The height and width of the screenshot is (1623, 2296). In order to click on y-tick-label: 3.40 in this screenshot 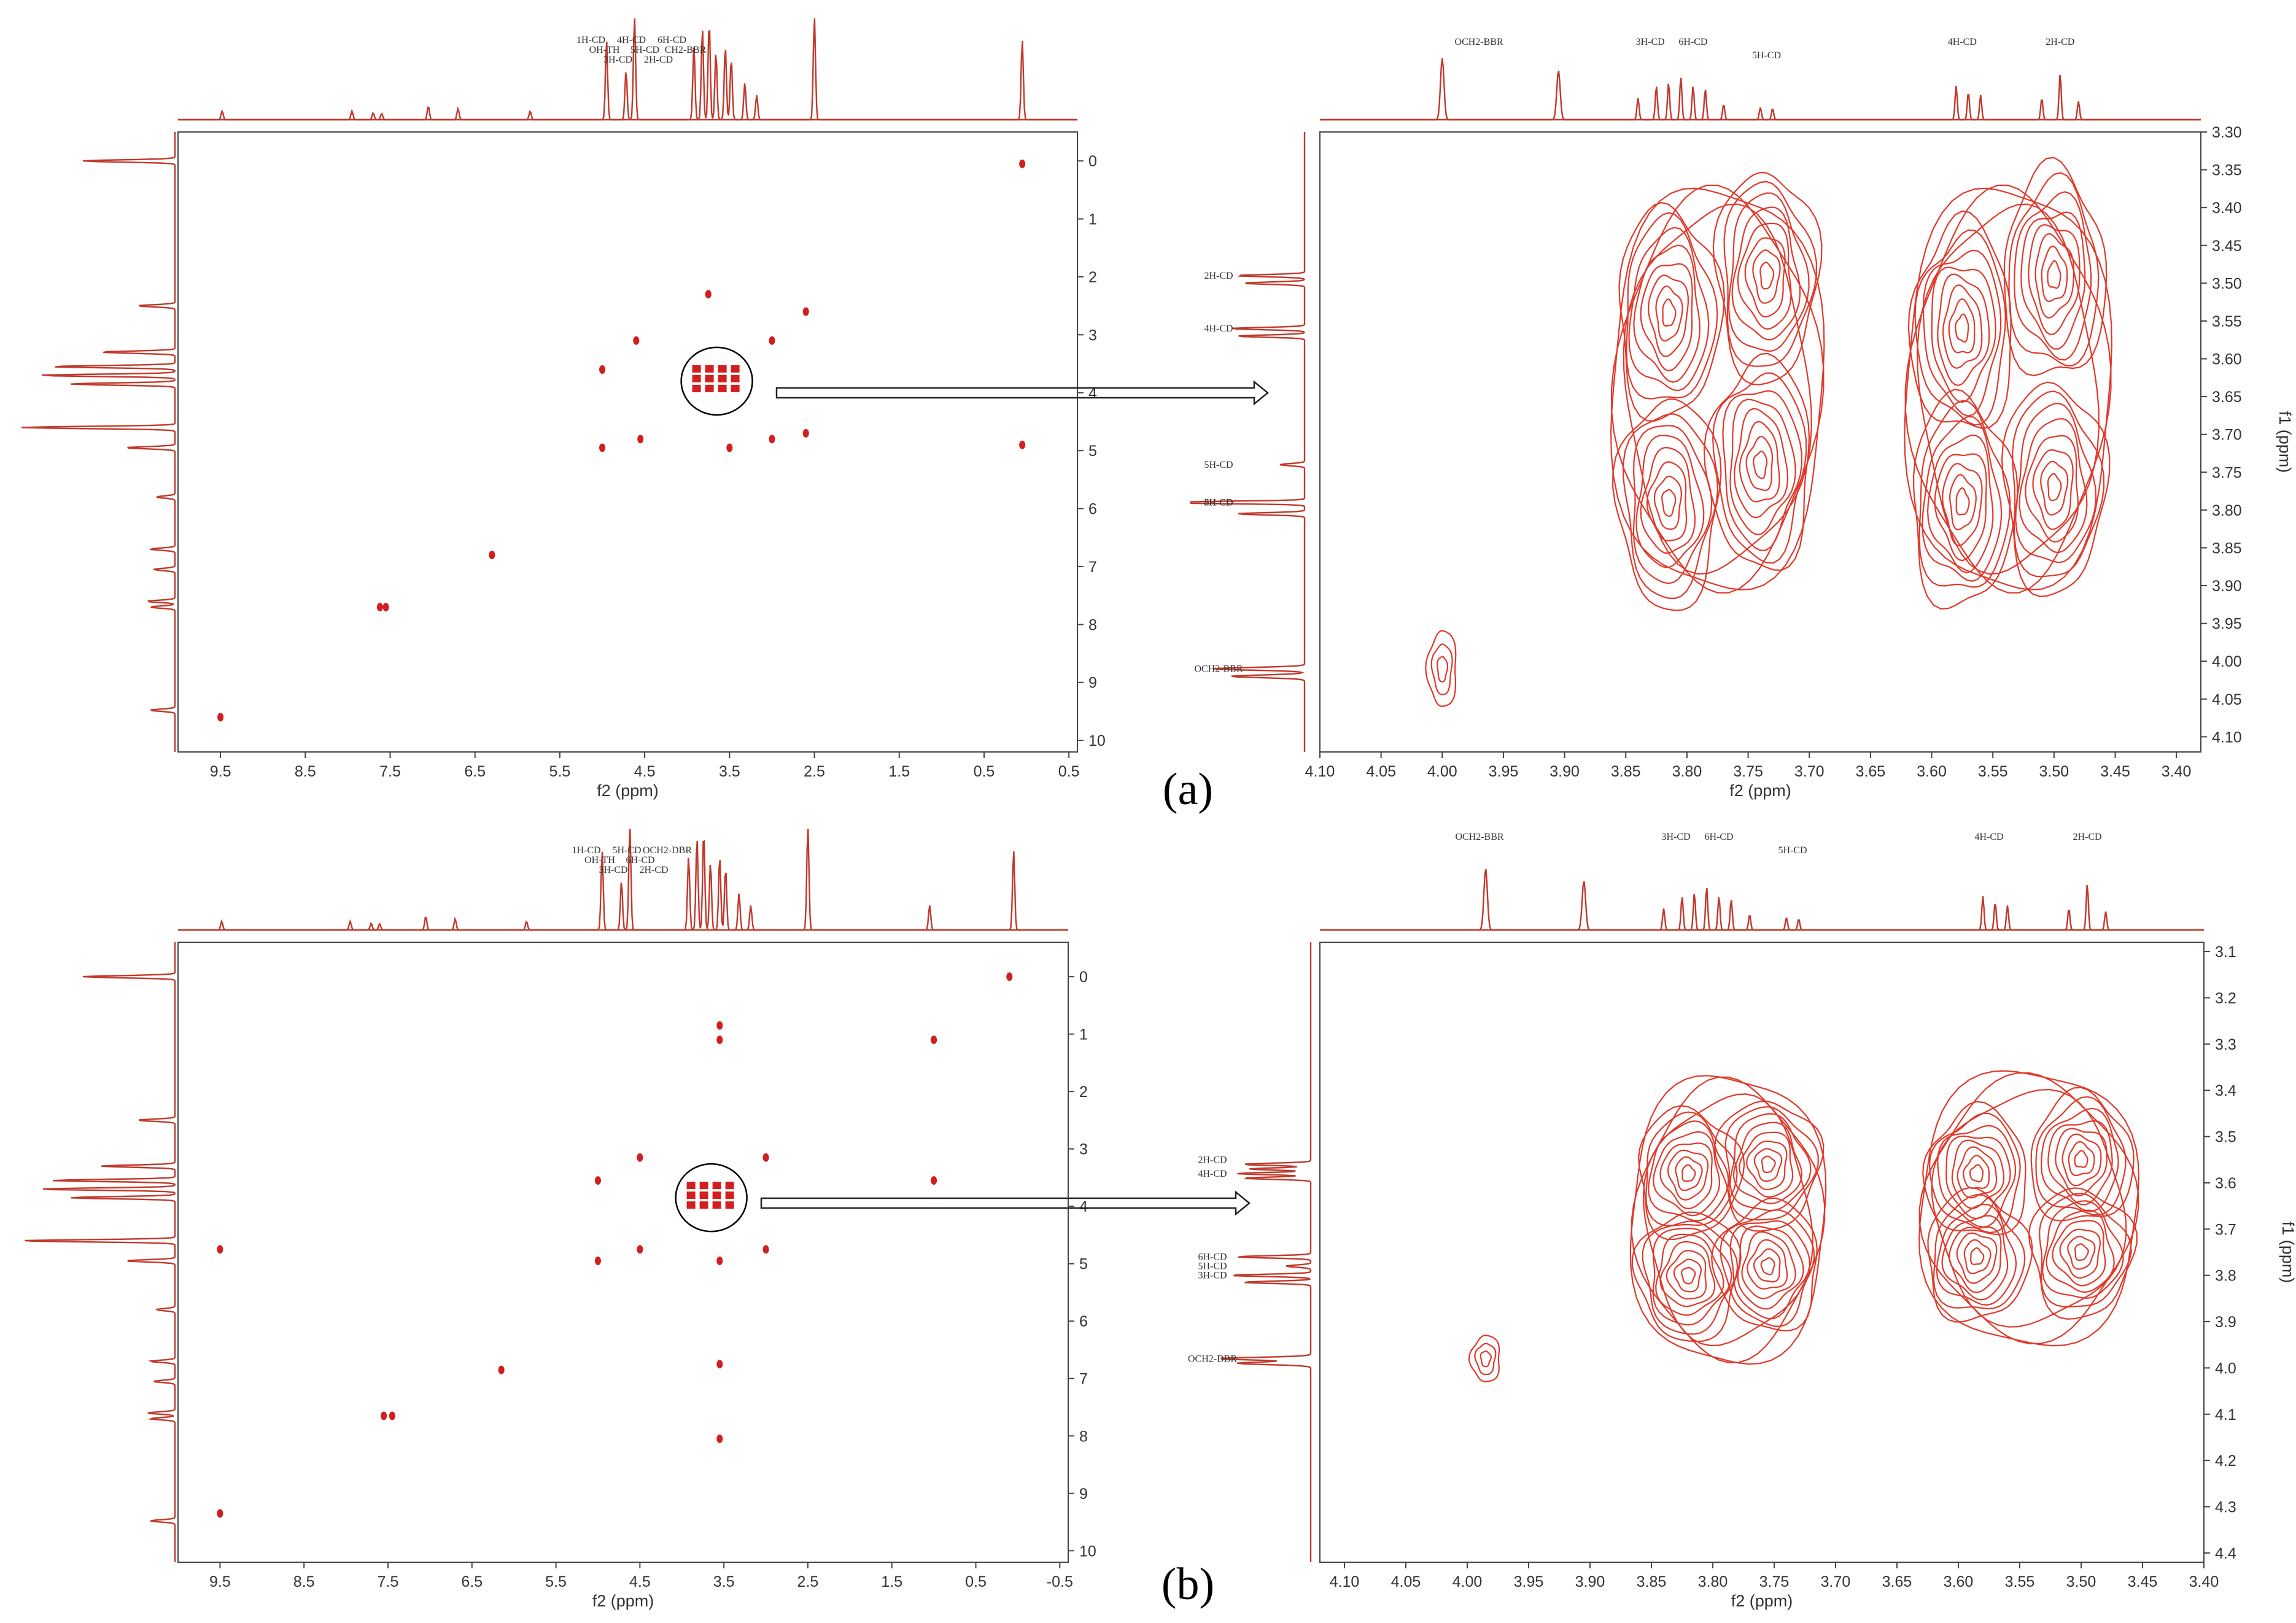, I will do `click(2227, 208)`.